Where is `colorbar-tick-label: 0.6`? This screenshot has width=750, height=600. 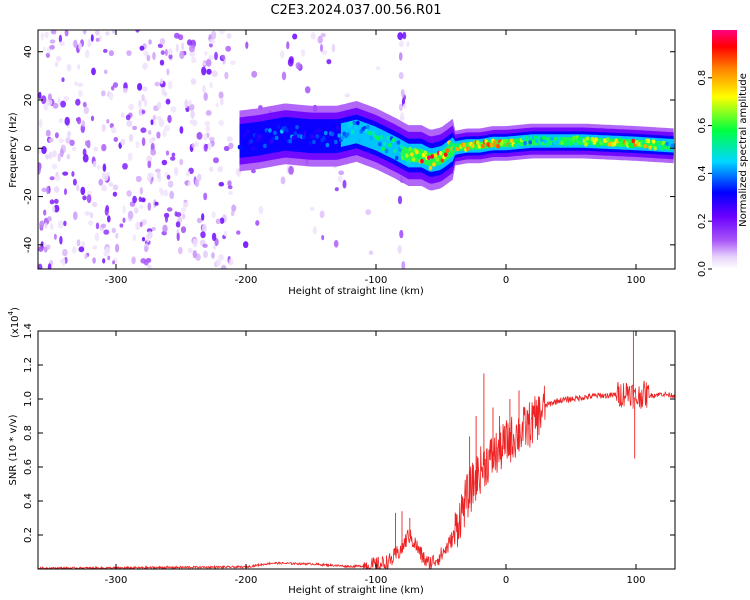
colorbar-tick-label: 0.6 is located at coordinates (702, 126).